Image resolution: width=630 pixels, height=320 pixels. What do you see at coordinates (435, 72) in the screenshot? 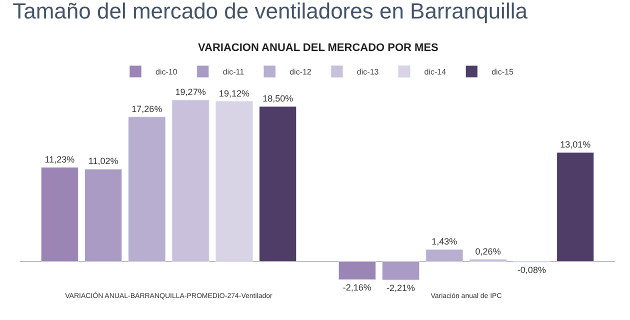
I see `legend-label: dic-14` at bounding box center [435, 72].